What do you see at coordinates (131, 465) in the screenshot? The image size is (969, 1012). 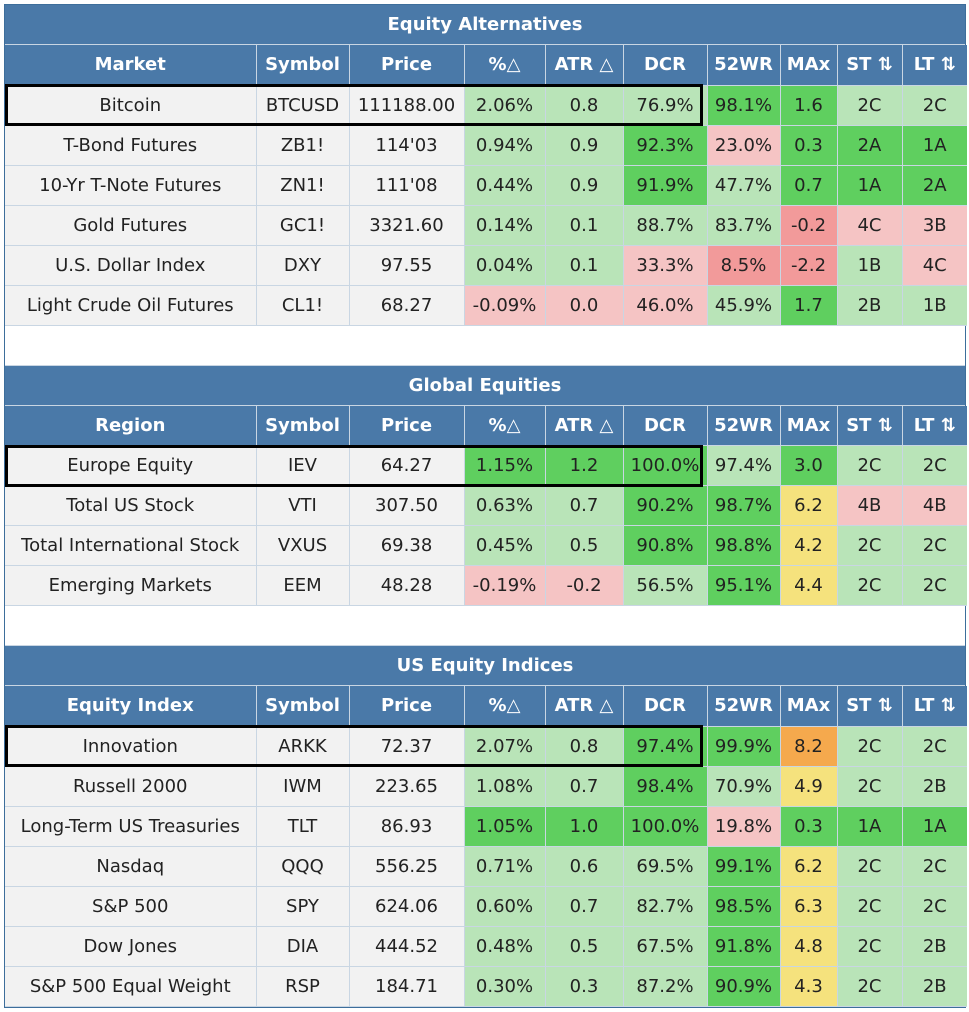 I see `cell-name: Europe Equity` at bounding box center [131, 465].